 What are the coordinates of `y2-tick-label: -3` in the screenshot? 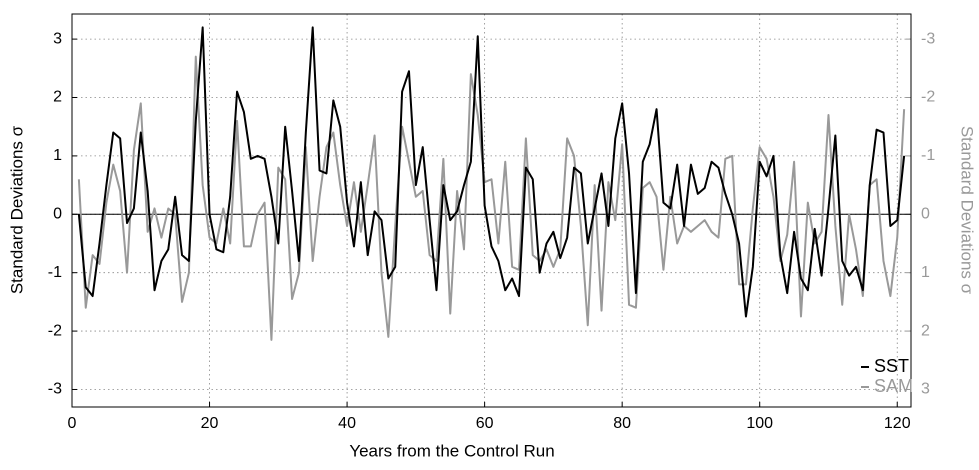 It's located at (928, 38).